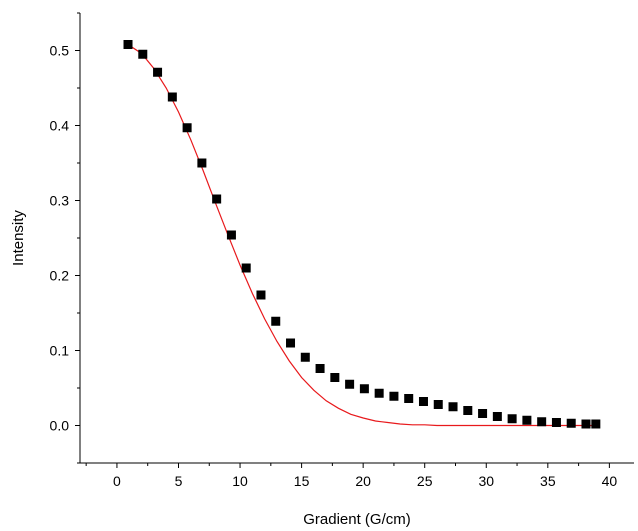 This screenshot has height=531, width=638. Describe the element at coordinates (60, 276) in the screenshot. I see `y-tick-label: 0.2` at that location.